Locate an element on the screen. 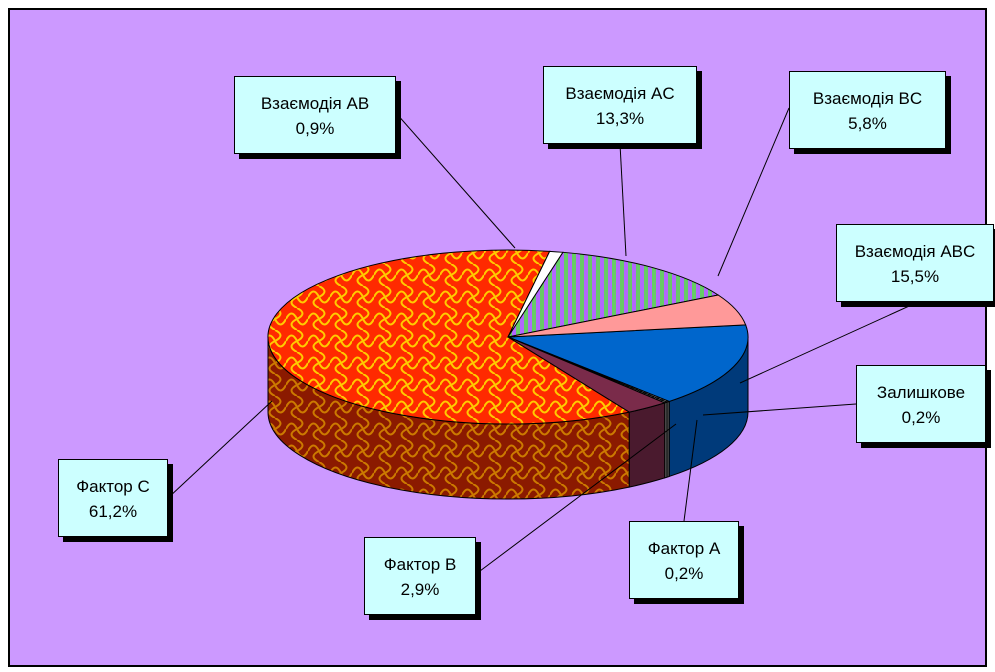  data-label-value: 5,8% is located at coordinates (867, 123).